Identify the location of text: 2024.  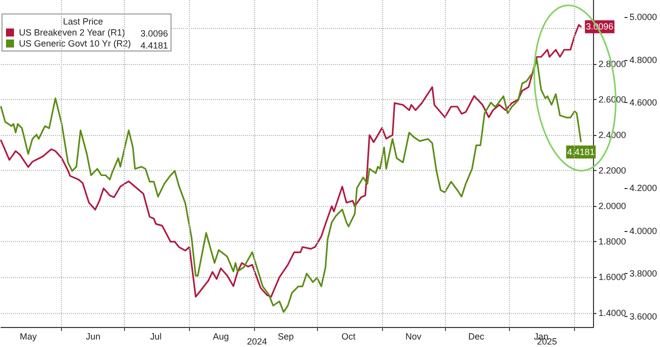
(257, 341).